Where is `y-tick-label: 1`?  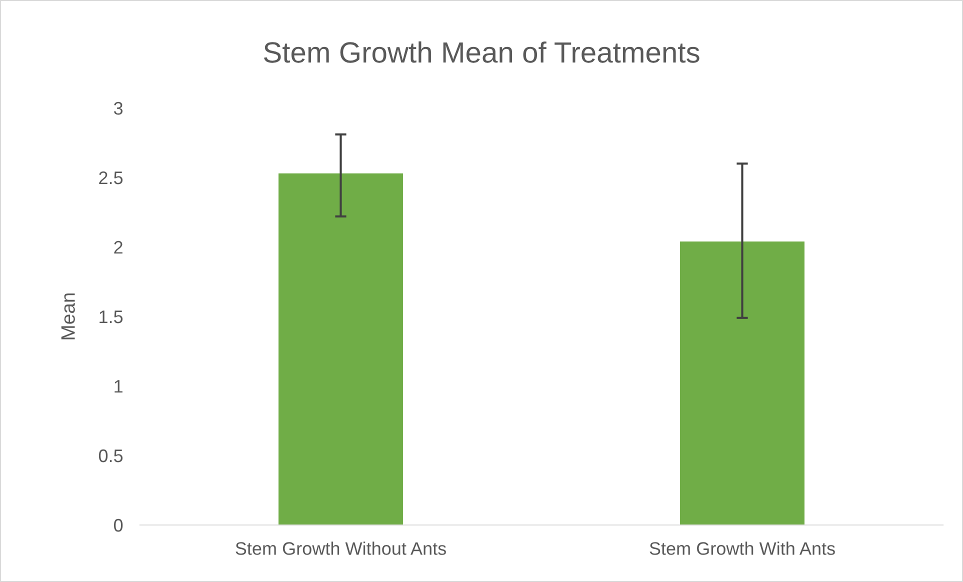 y-tick-label: 1 is located at coordinates (118, 386).